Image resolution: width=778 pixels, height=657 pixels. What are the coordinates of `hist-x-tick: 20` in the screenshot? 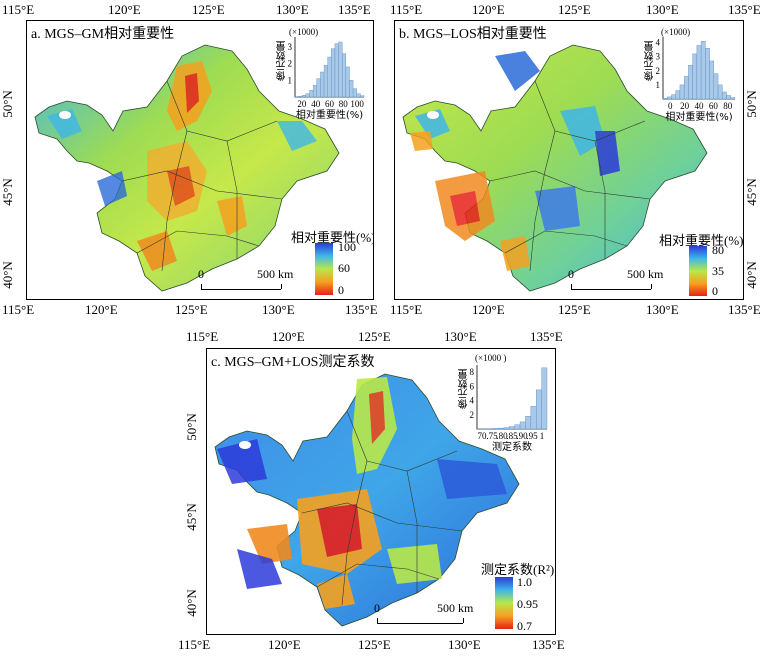 It's located at (302, 104).